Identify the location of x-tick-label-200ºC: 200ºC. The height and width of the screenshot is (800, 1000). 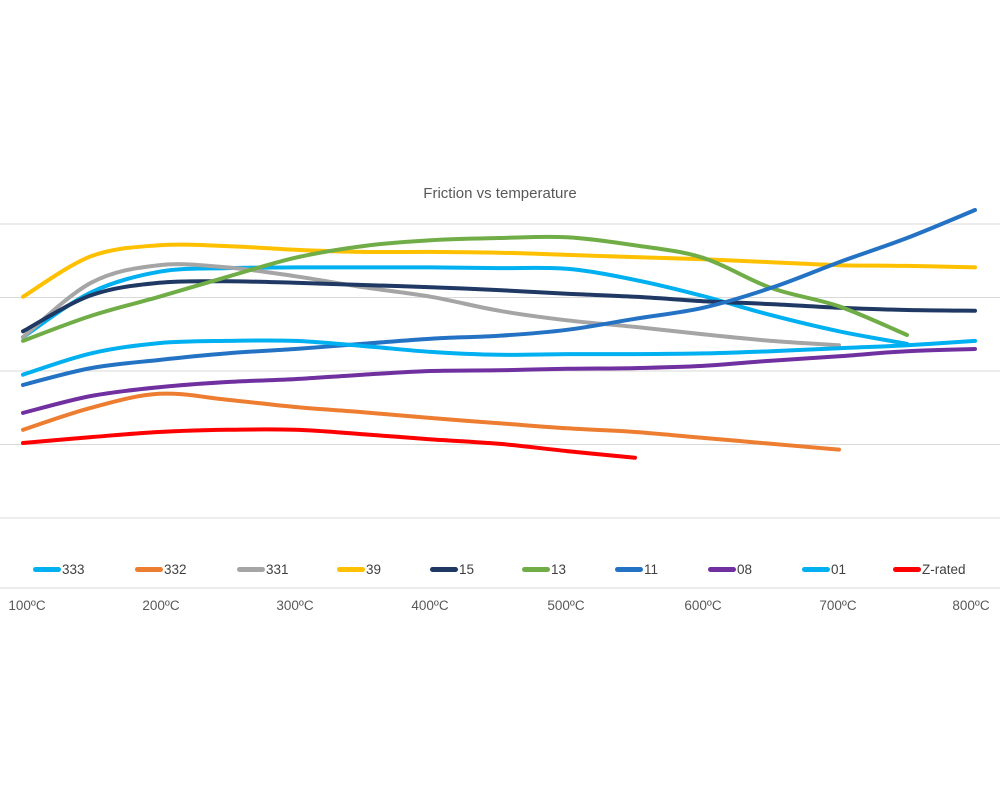
(161, 605).